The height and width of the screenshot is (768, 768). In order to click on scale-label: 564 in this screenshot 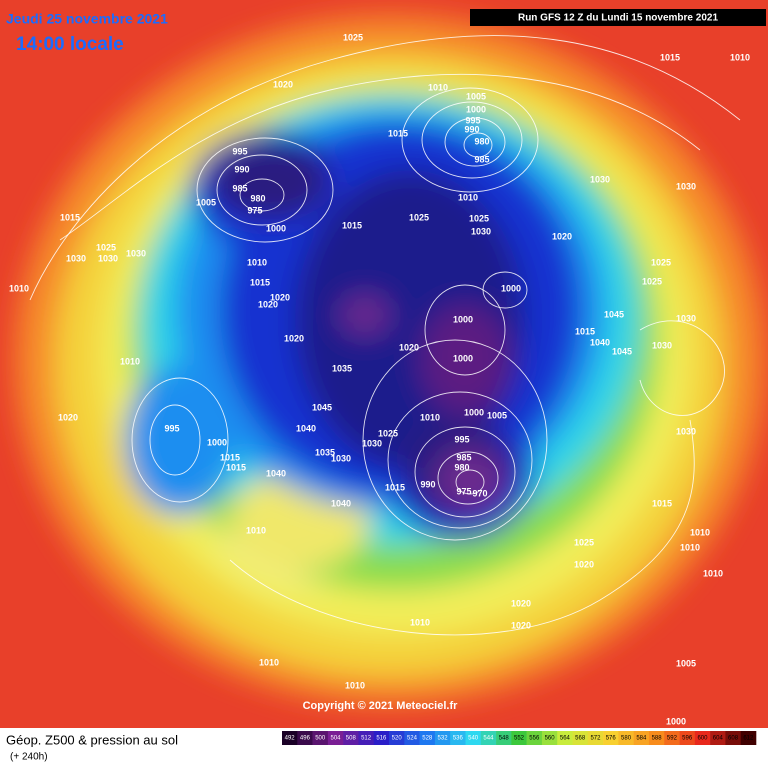, I will do `click(565, 739)`.